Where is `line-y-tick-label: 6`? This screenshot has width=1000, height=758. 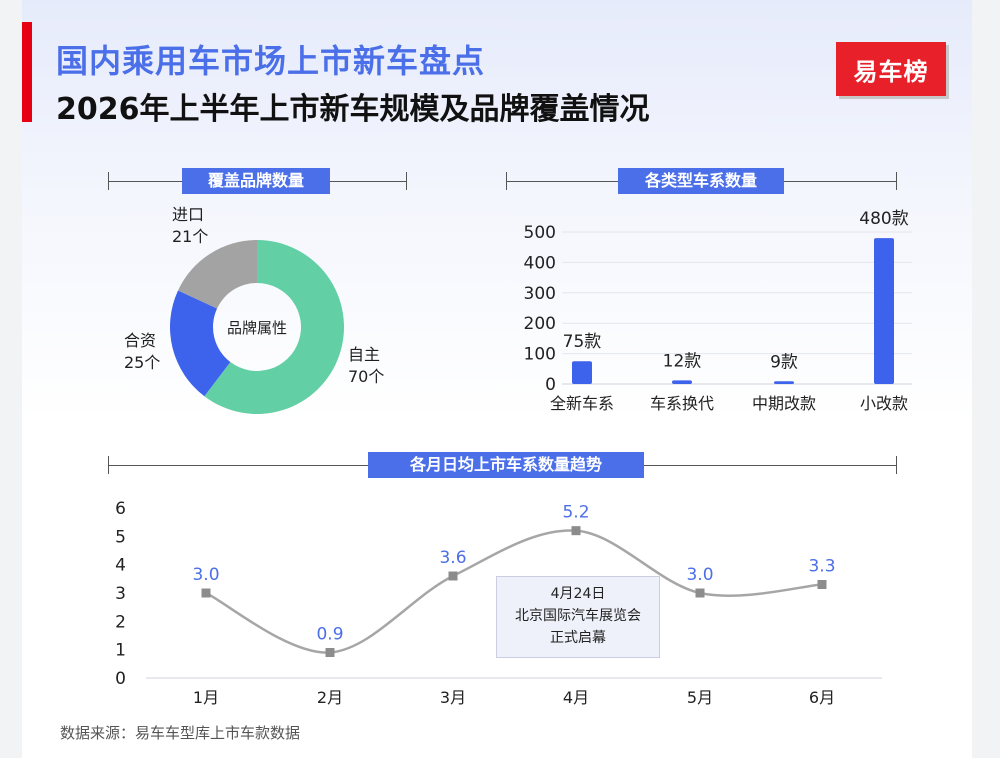
line-y-tick-label: 6 is located at coordinates (120, 509).